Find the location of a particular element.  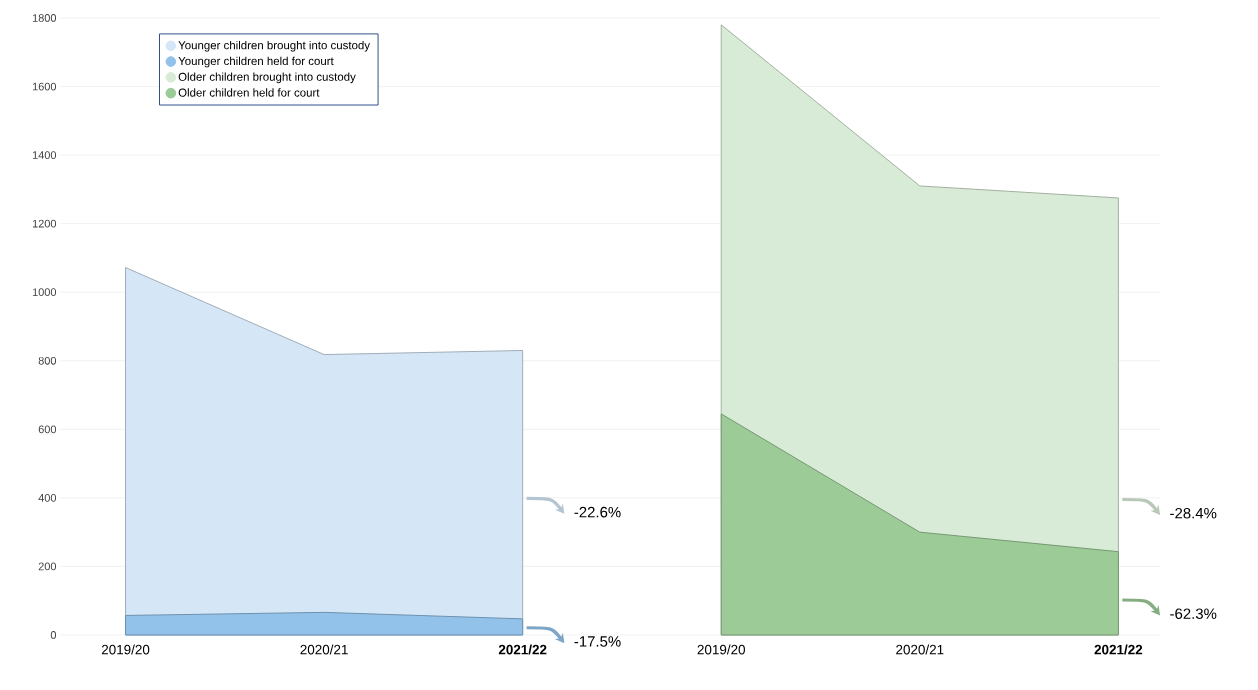

y-tick-label: 400 is located at coordinates (47, 498).